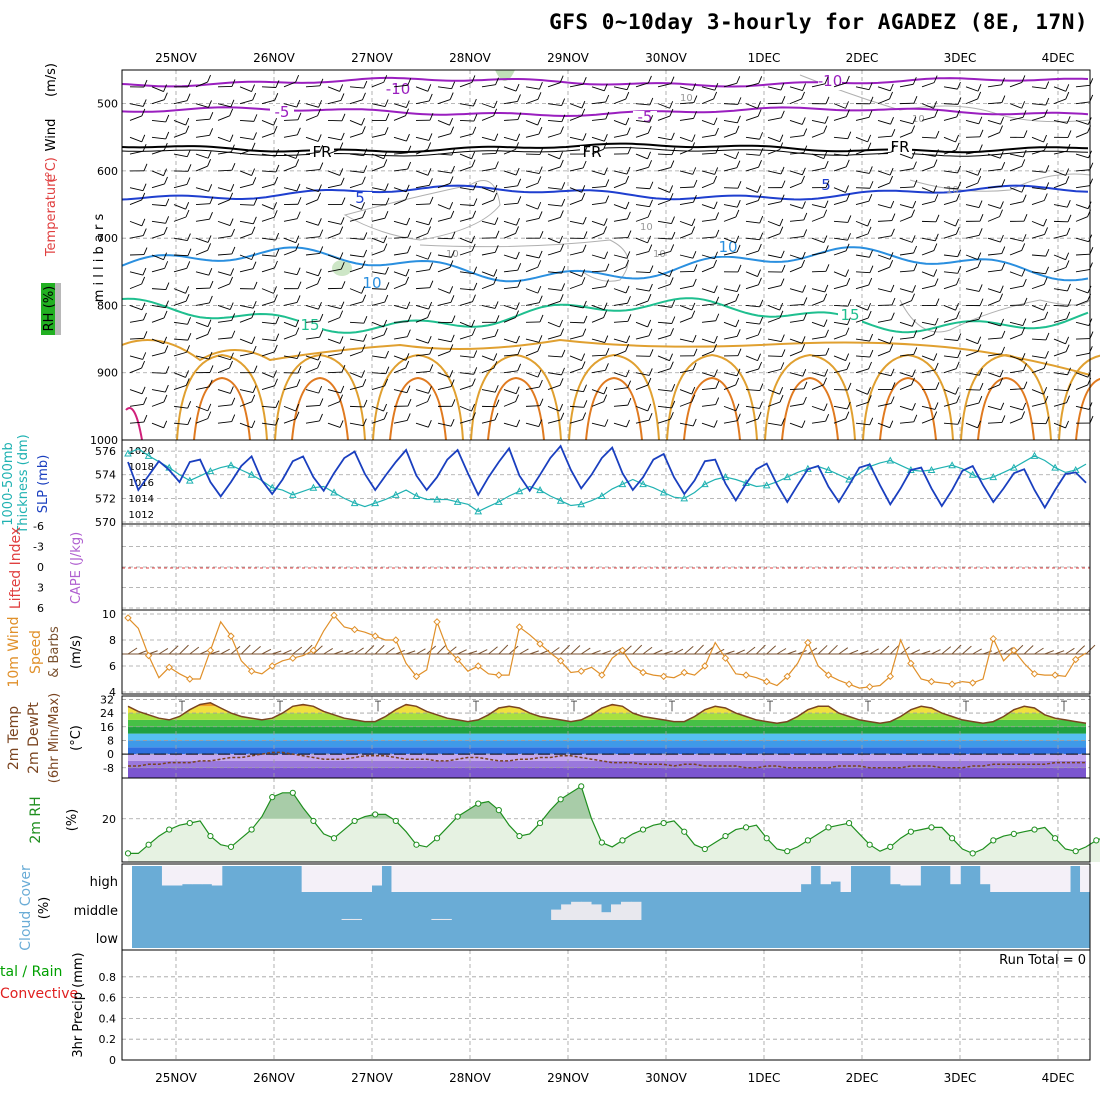 The image size is (1100, 1100). What do you see at coordinates (607, 760) in the screenshot?
I see `dewpt-line` at bounding box center [607, 760].